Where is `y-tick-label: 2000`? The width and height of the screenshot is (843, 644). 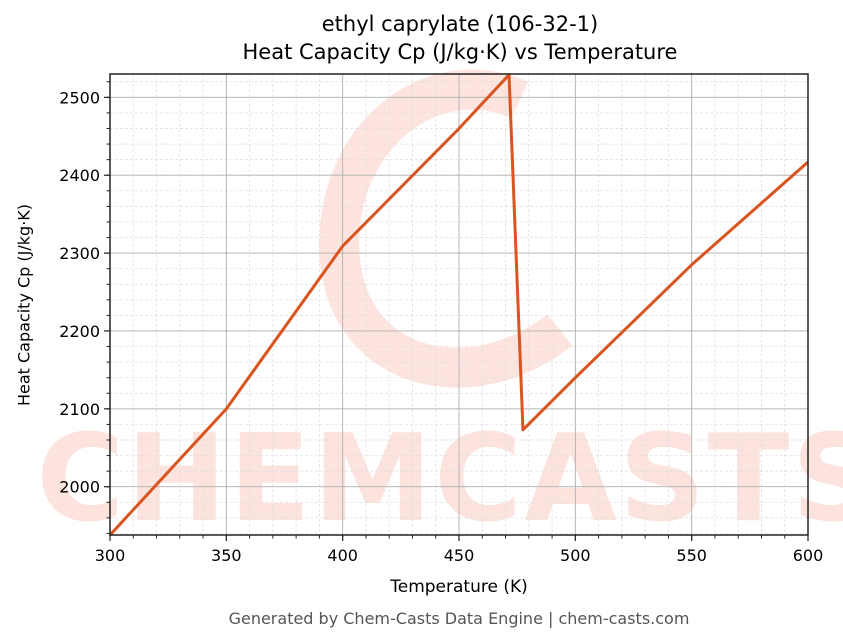
y-tick-label: 2000 is located at coordinates (79, 487).